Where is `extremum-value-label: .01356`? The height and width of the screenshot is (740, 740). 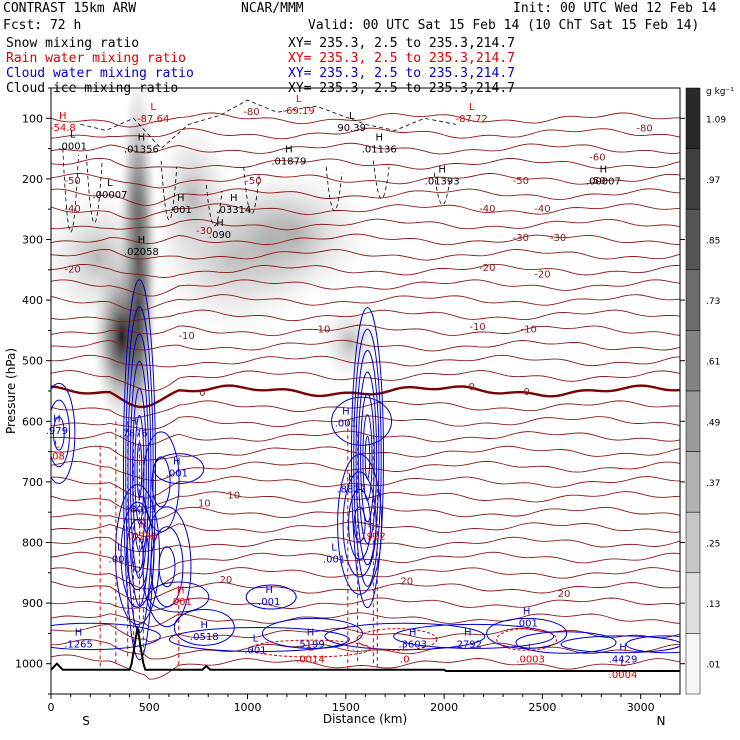
extremum-value-label: .01356 is located at coordinates (141, 149).